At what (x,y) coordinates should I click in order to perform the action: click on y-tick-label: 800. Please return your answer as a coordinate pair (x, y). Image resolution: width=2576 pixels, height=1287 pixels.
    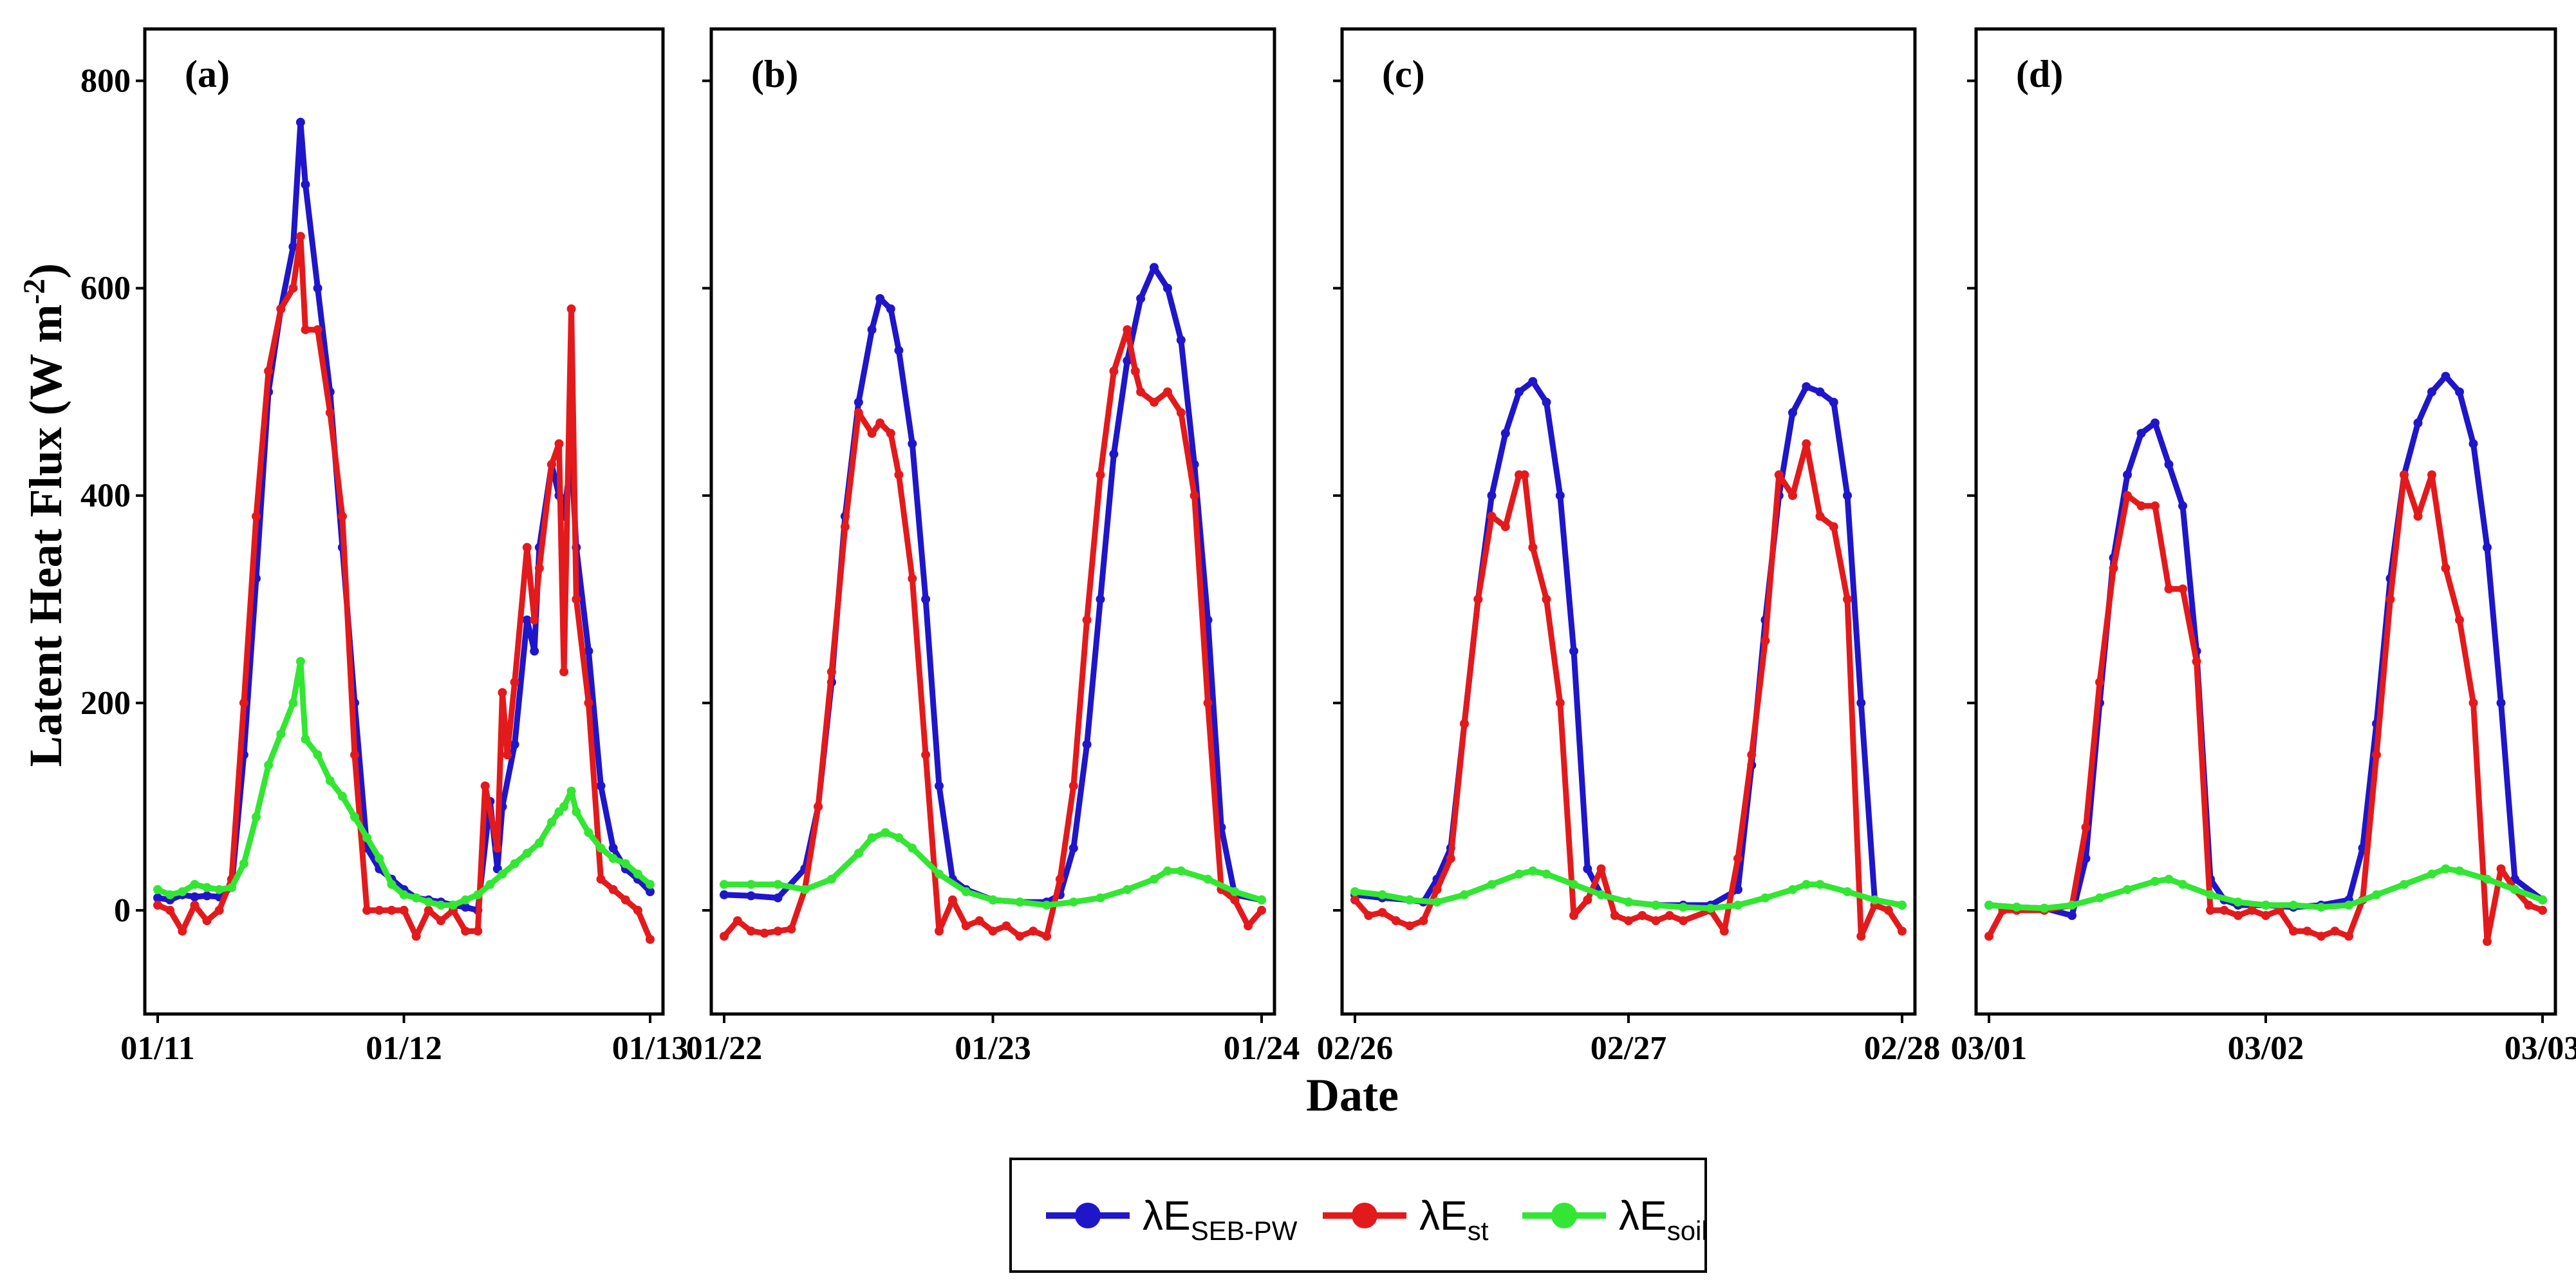
    Looking at the image, I should click on (105, 81).